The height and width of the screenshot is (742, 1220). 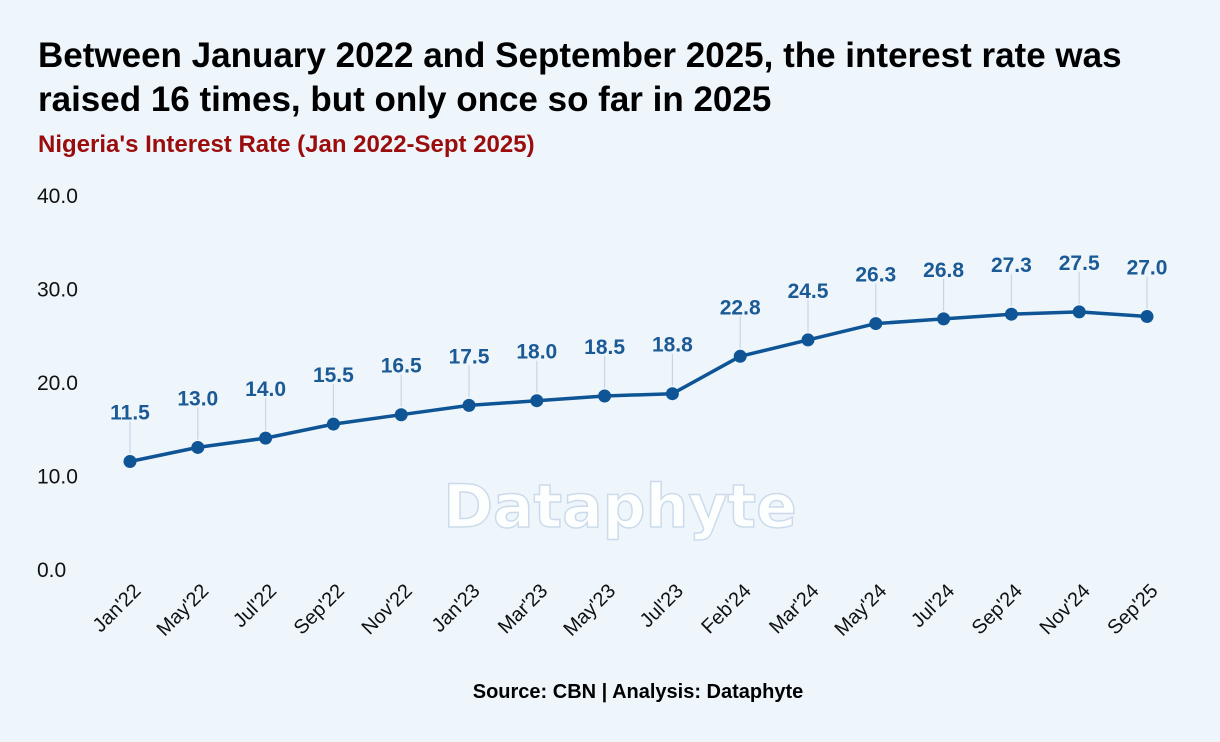 What do you see at coordinates (401, 366) in the screenshot?
I see `data-label: 16.5` at bounding box center [401, 366].